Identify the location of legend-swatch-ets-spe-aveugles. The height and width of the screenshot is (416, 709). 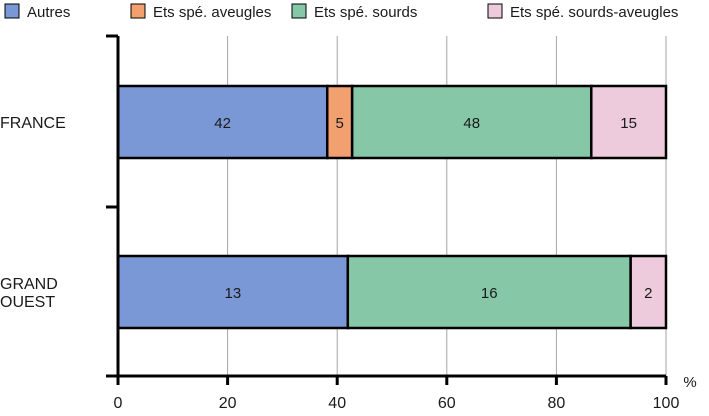
(138, 11).